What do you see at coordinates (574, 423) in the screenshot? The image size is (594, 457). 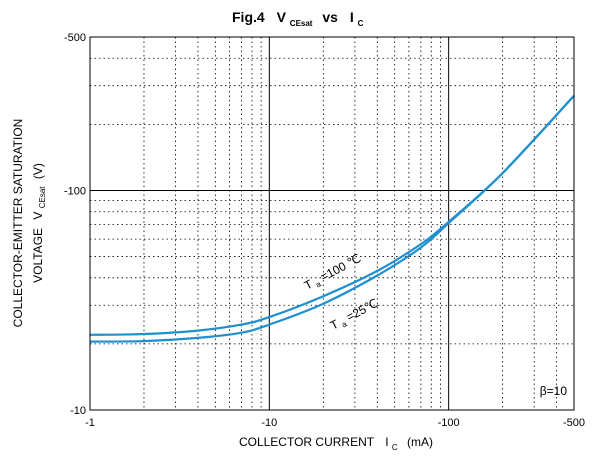 I see `x-tick-label: -500` at bounding box center [574, 423].